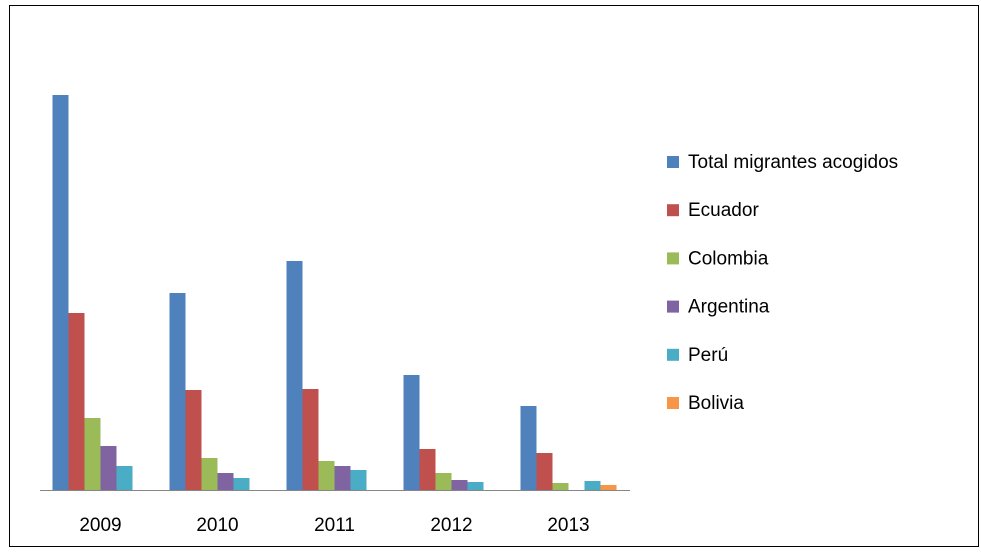  I want to click on legend-label: Ecuador, so click(723, 210).